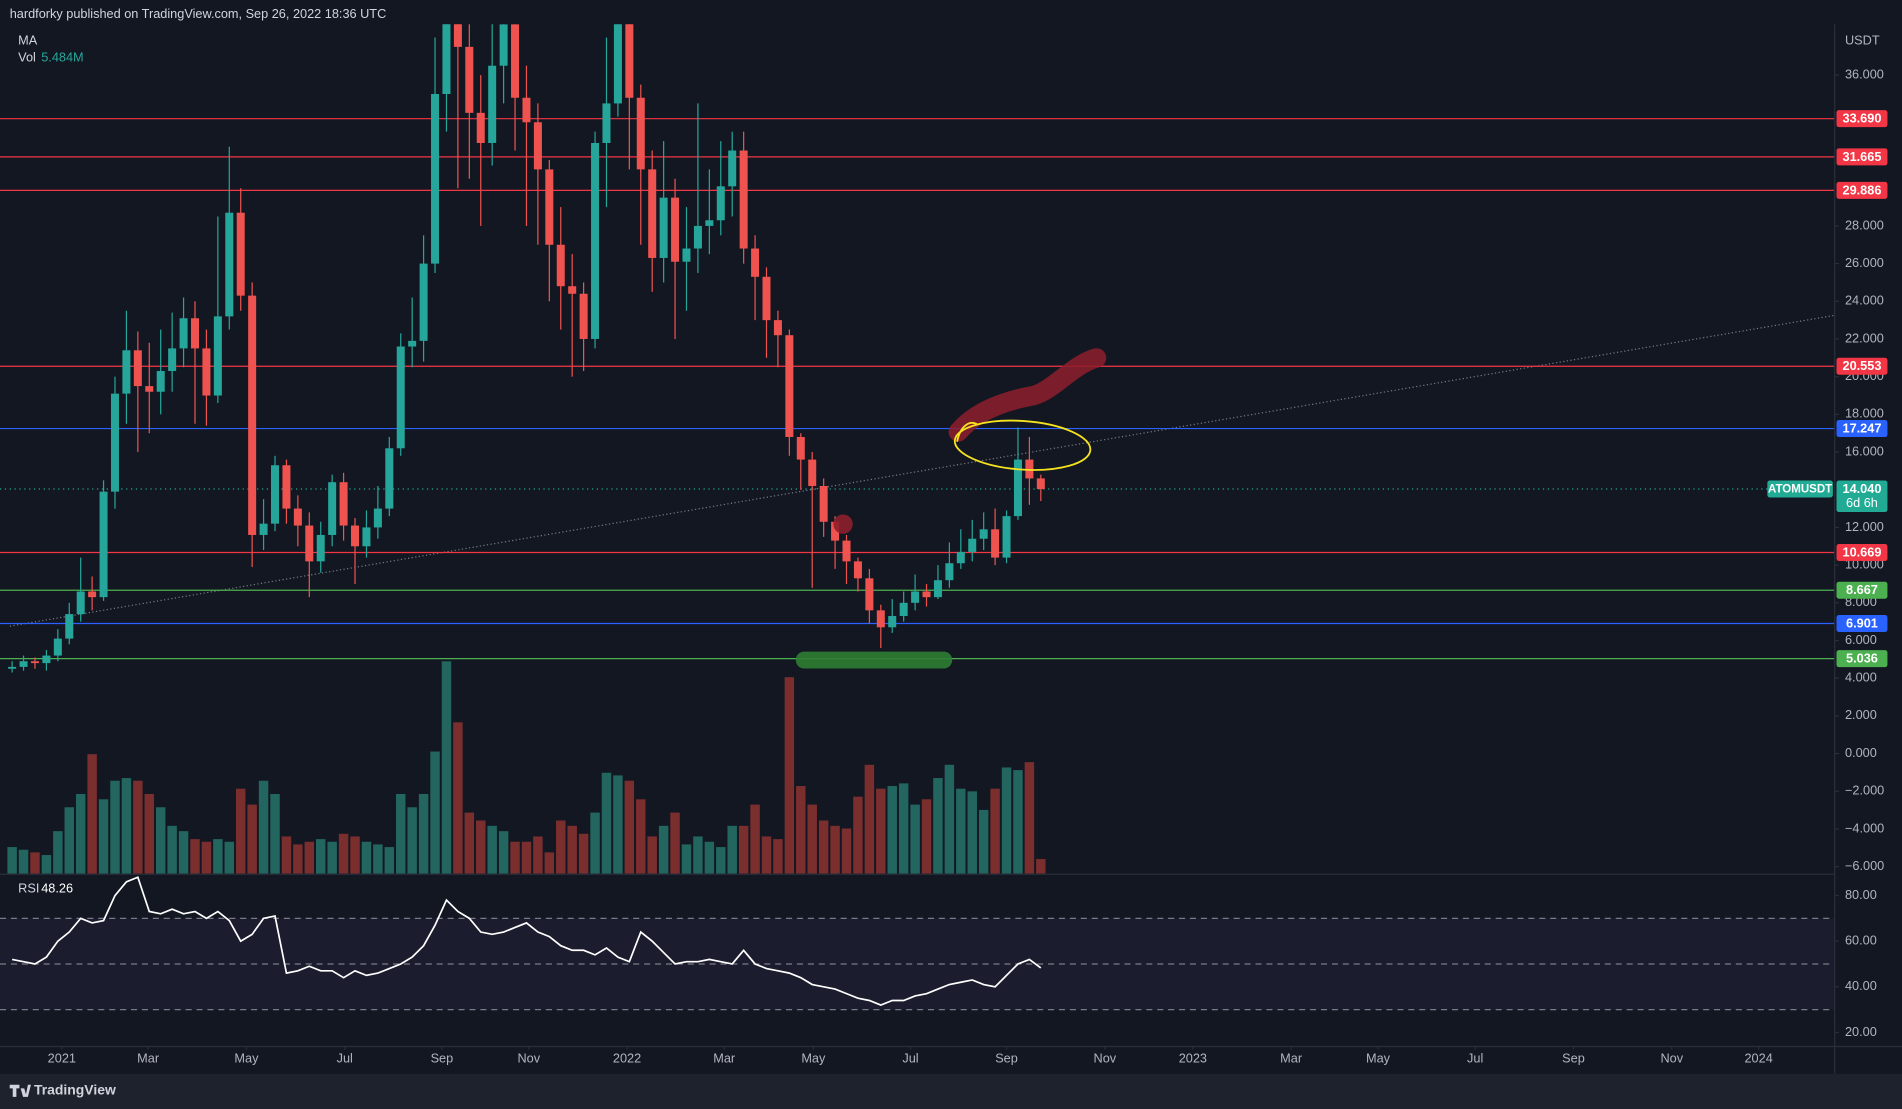 This screenshot has height=1109, width=1902. I want to click on level-tag-label: 29.886, so click(1862, 189).